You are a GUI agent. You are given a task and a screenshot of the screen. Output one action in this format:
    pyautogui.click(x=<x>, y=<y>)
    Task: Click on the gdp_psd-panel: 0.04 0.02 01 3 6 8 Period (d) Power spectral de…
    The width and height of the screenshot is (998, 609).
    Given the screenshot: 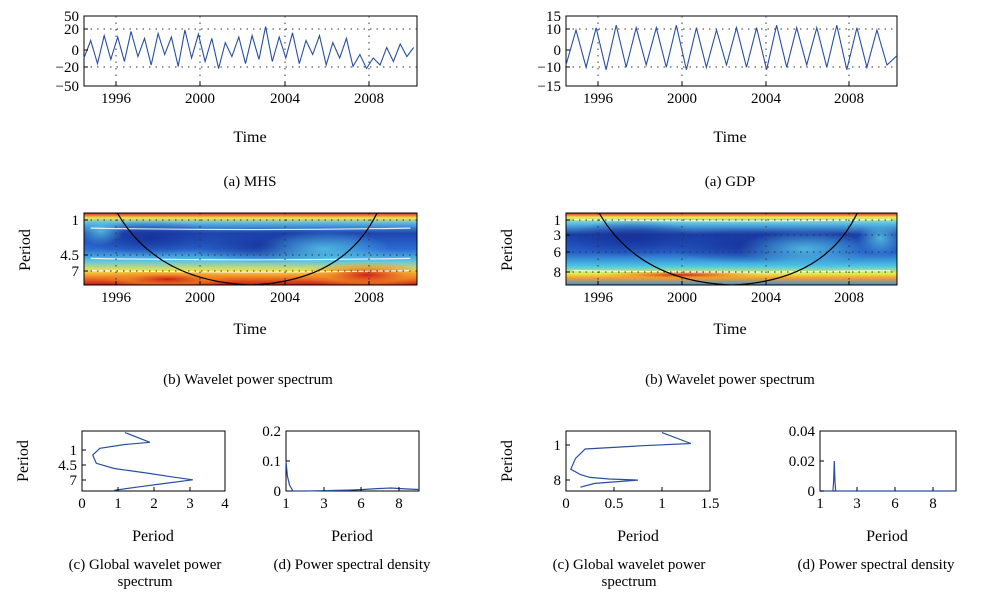 What is the action you would take?
    pyautogui.click(x=873, y=498)
    